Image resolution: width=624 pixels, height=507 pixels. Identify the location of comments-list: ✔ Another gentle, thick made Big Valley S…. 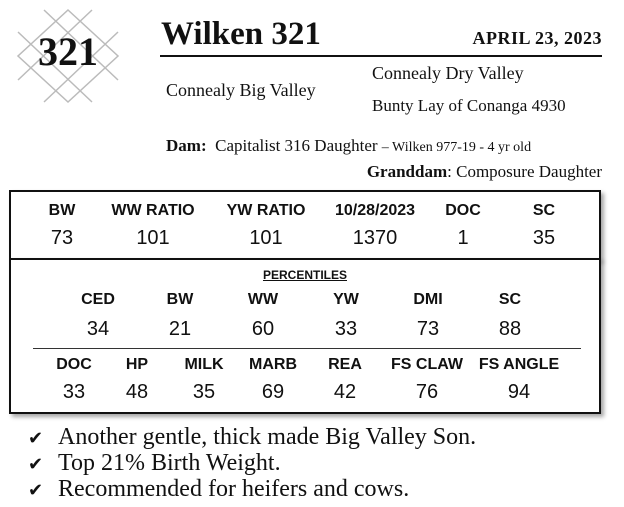
(252, 463).